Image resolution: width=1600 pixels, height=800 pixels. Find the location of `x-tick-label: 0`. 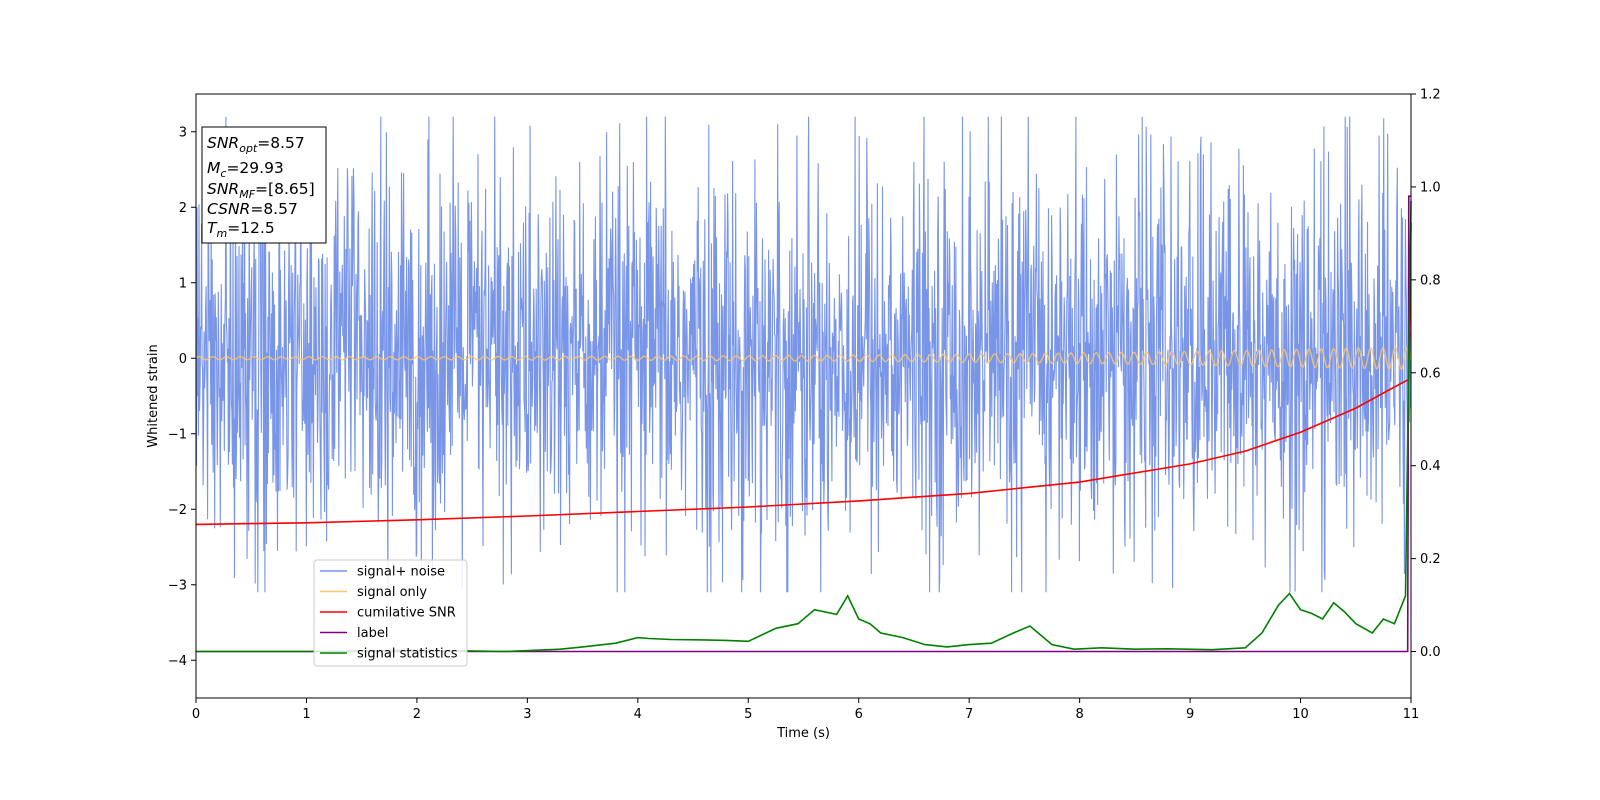

x-tick-label: 0 is located at coordinates (196, 714).